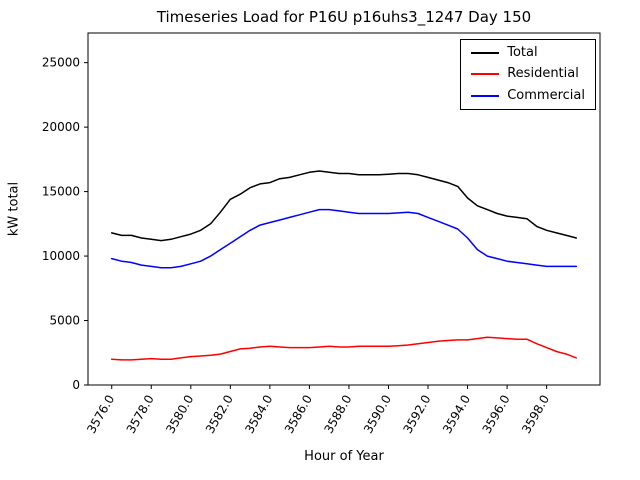  I want to click on y-tick-label: 0, so click(76, 385).